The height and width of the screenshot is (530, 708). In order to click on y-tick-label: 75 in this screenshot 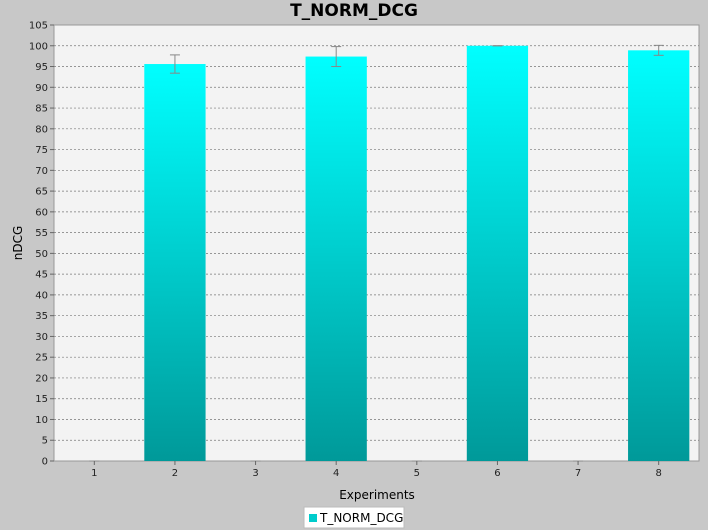, I will do `click(41, 150)`.